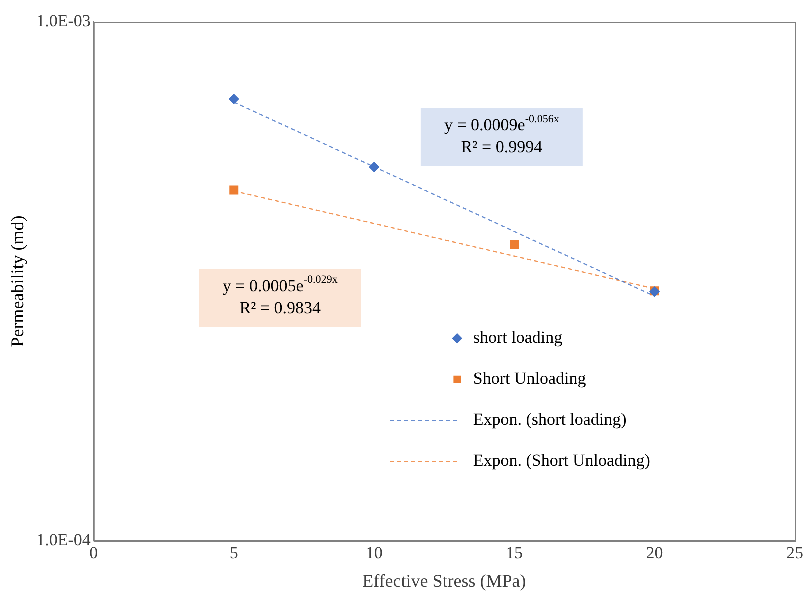 This screenshot has height=601, width=807. What do you see at coordinates (374, 553) in the screenshot?
I see `x-tick-label: 10` at bounding box center [374, 553].